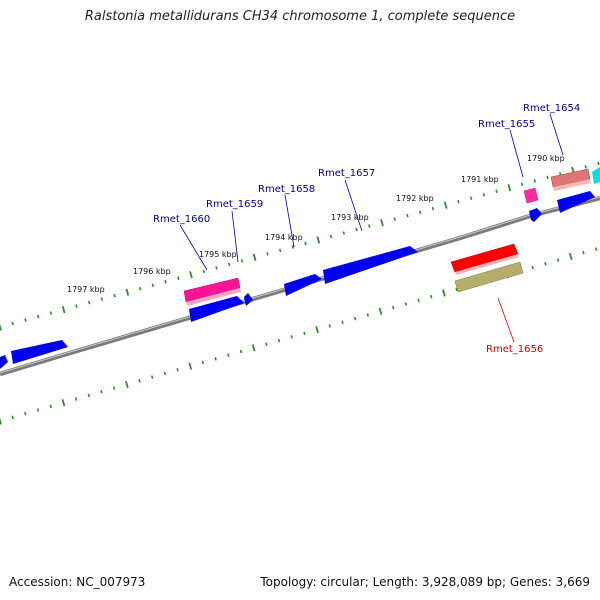  I want to click on tick-label-1796: 1796 kbp, so click(152, 271).